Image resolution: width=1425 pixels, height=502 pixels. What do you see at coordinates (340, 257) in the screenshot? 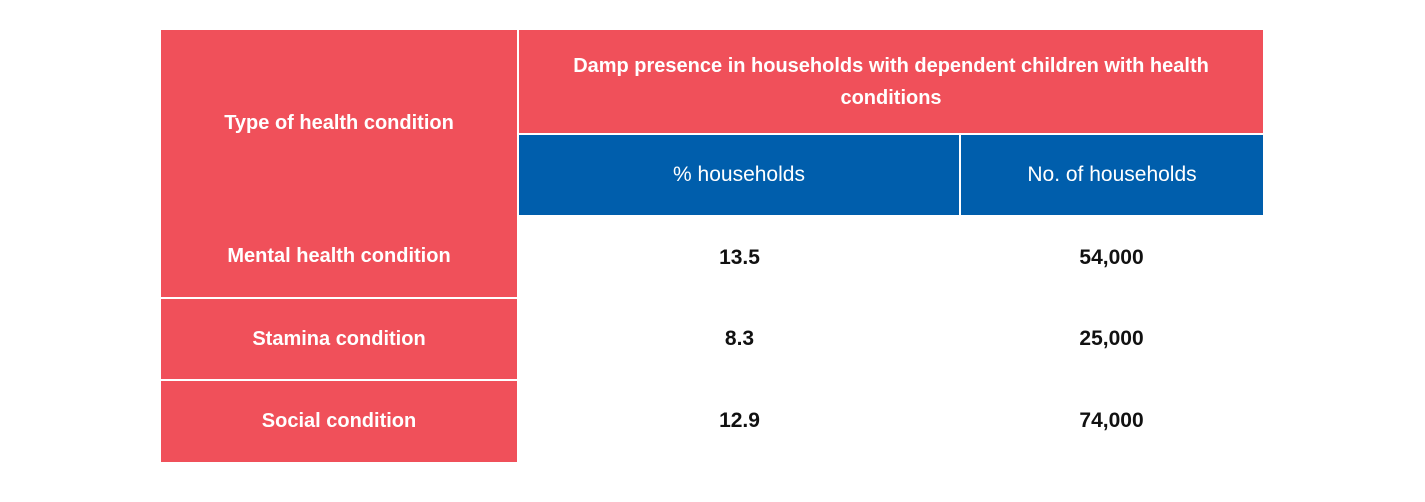
I see `row-label: Mental health condition` at bounding box center [340, 257].